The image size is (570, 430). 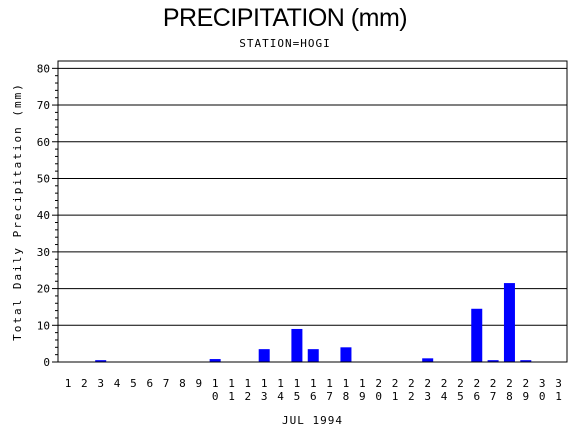 What do you see at coordinates (43, 142) in the screenshot?
I see `y-tick-label: 60` at bounding box center [43, 142].